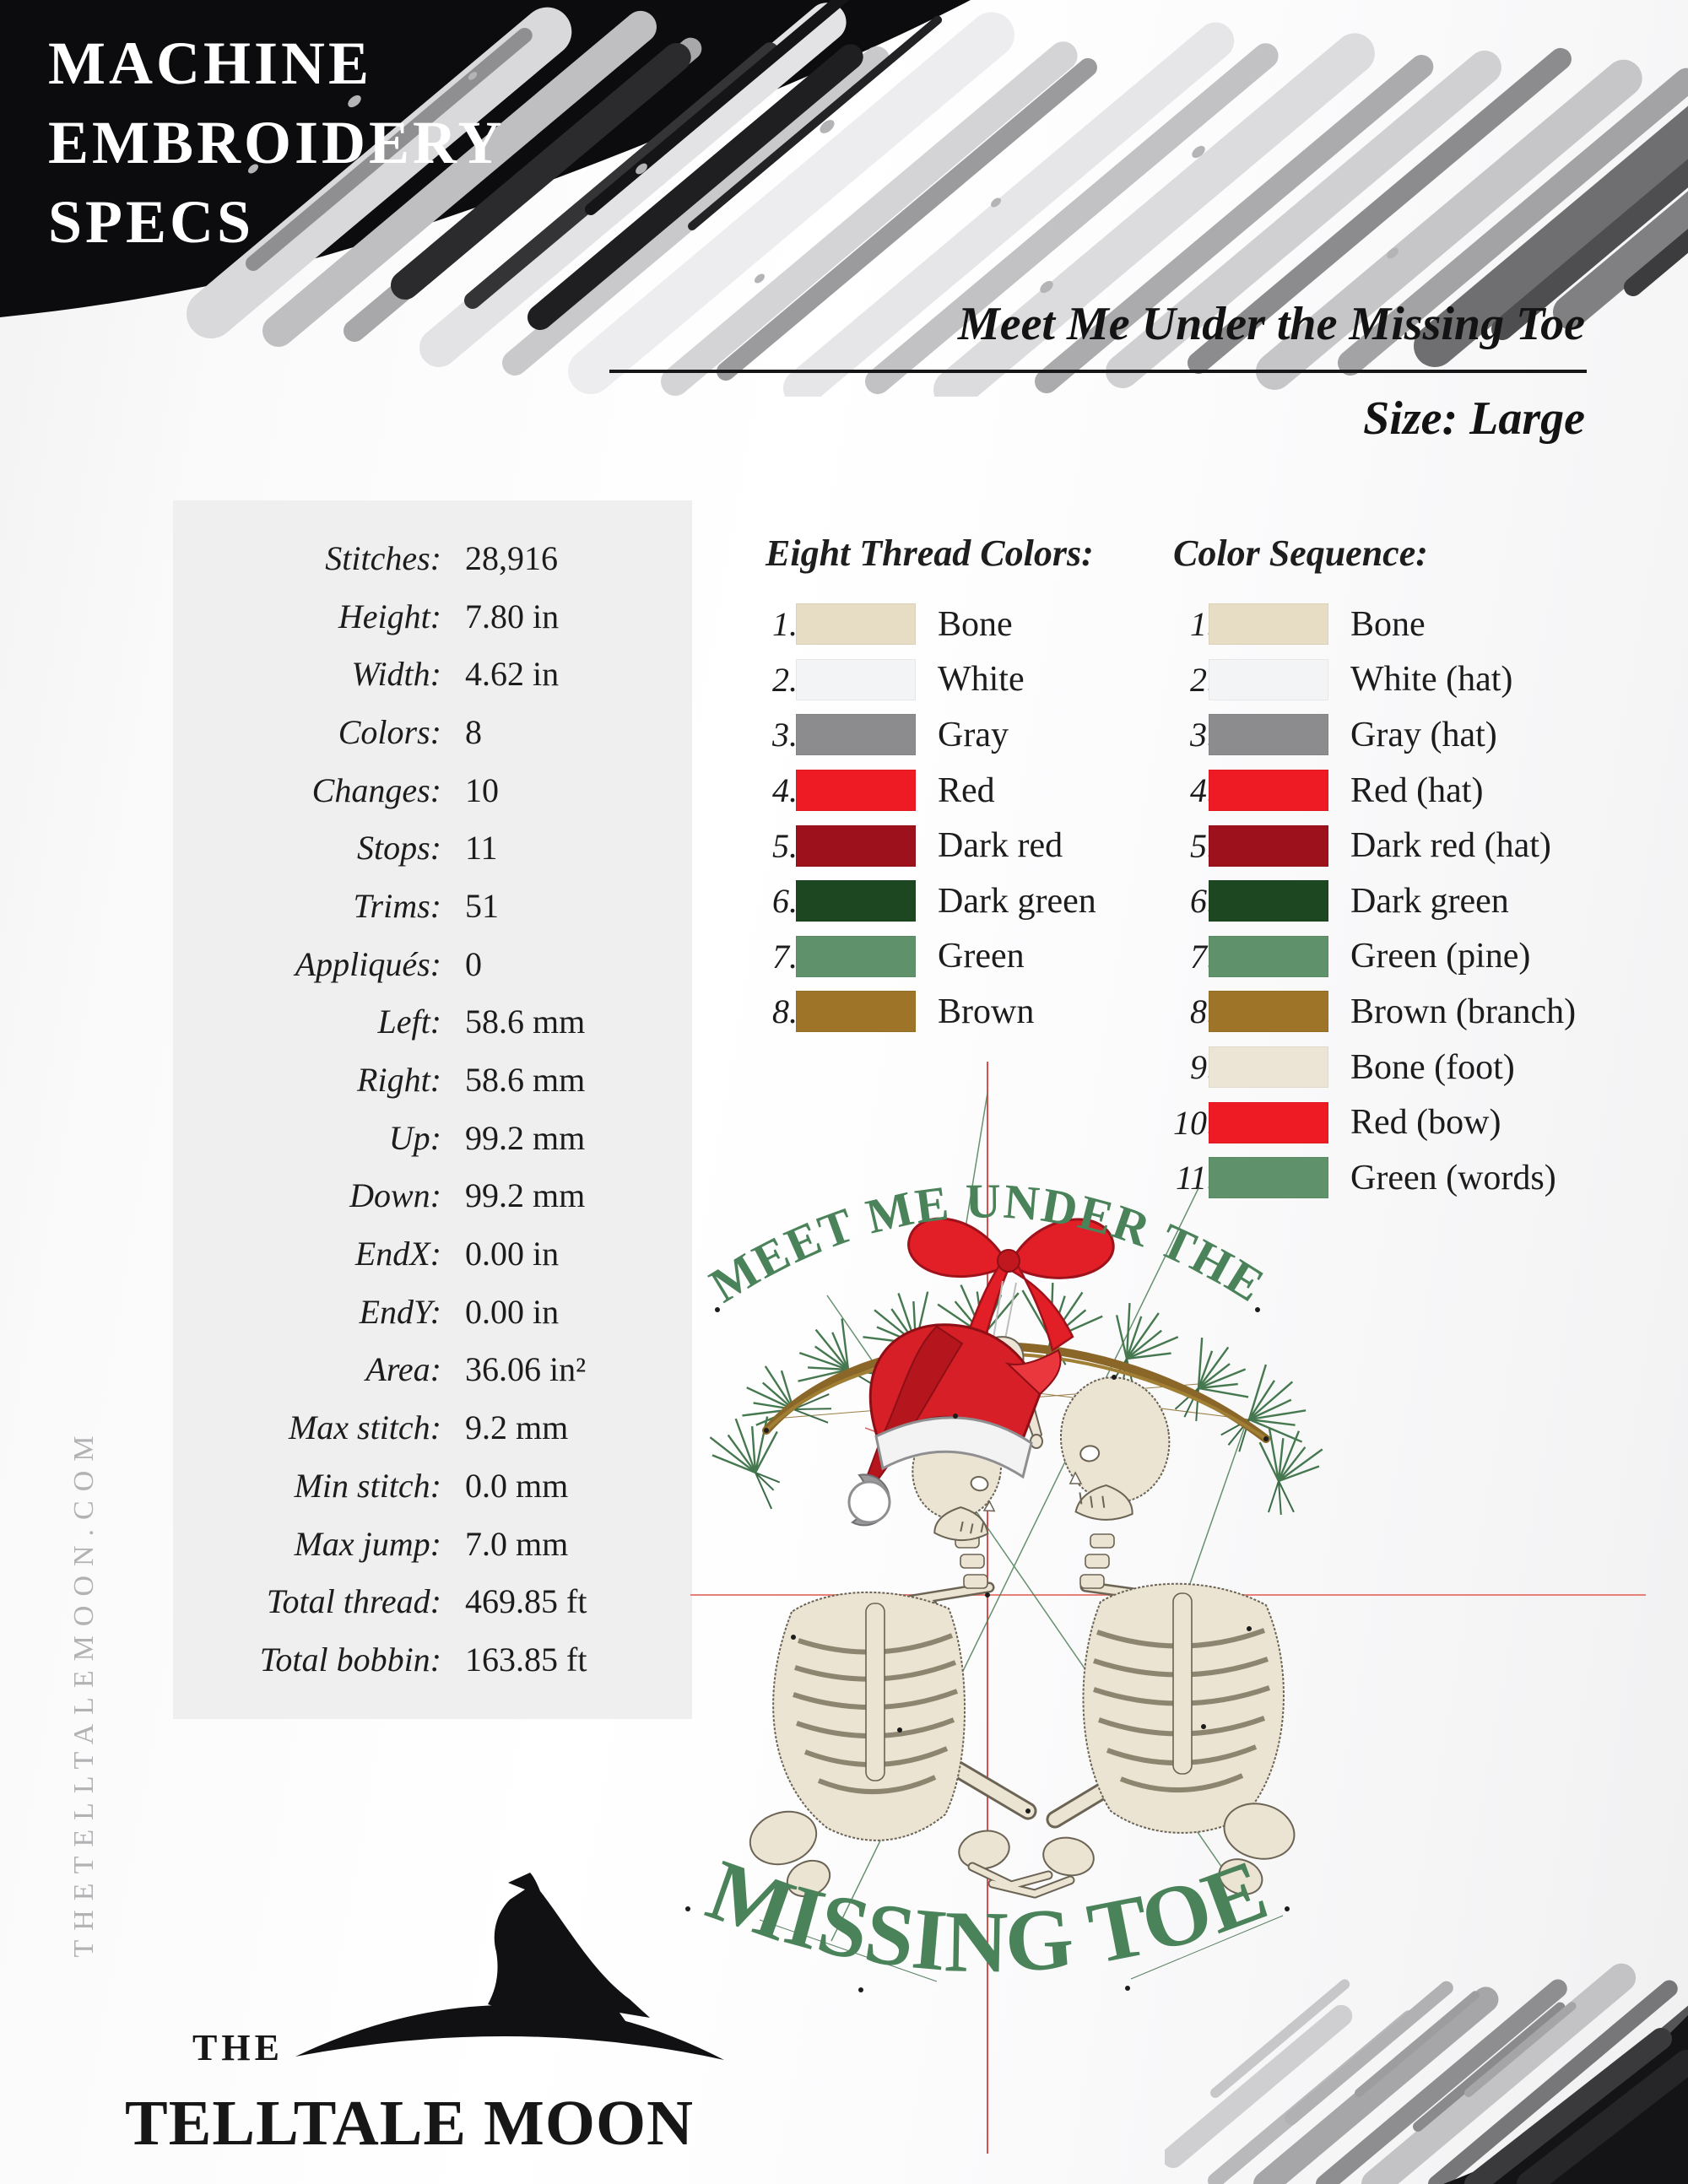 The height and width of the screenshot is (2184, 1688). Describe the element at coordinates (511, 557) in the screenshot. I see `spec-value: 28,916` at that location.